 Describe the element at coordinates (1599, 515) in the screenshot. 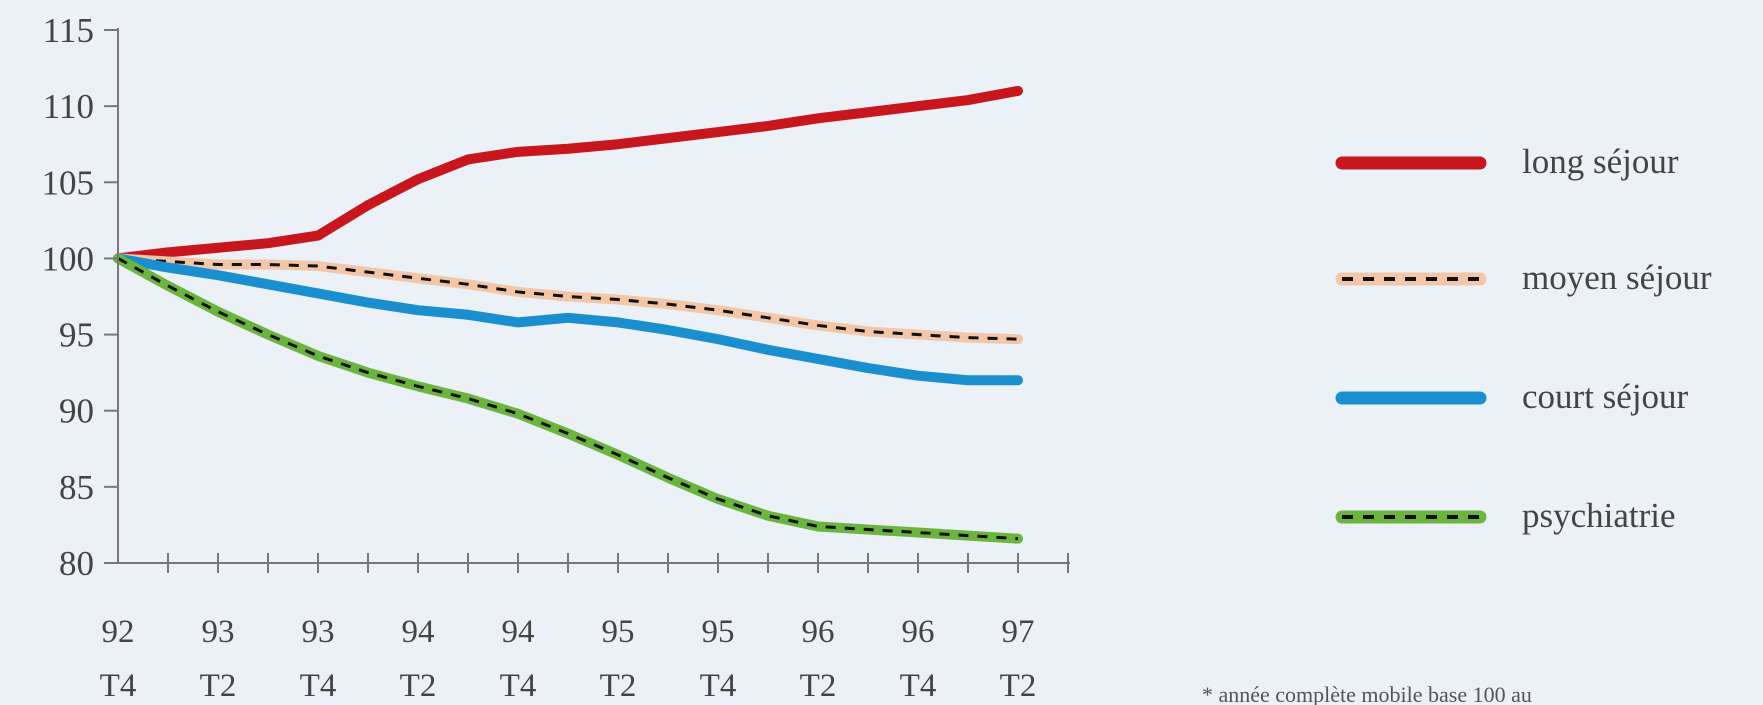

I see `legend-label: psychiatrie` at that location.